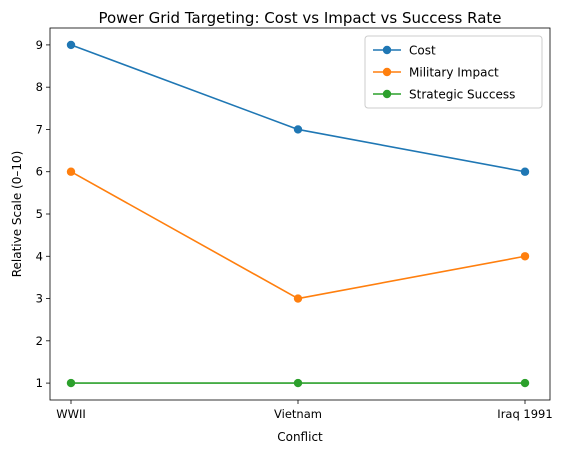 This screenshot has height=455, width=565. I want to click on y-tick-label: 2, so click(39, 341).